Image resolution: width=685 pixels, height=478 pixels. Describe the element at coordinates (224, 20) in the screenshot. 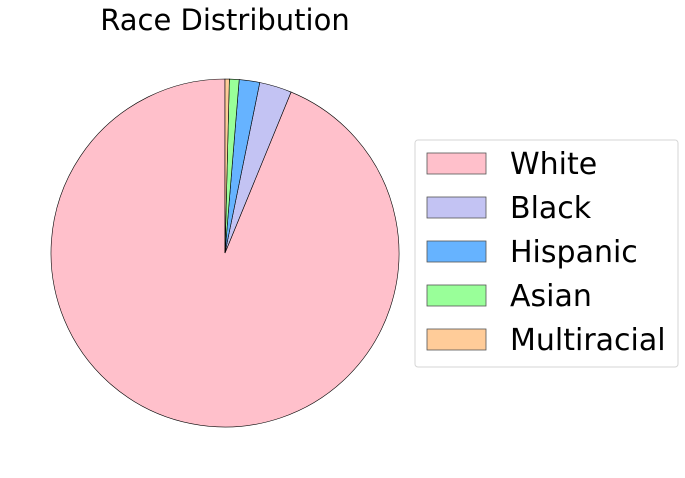

I see `chart-title: Race Distribution` at that location.